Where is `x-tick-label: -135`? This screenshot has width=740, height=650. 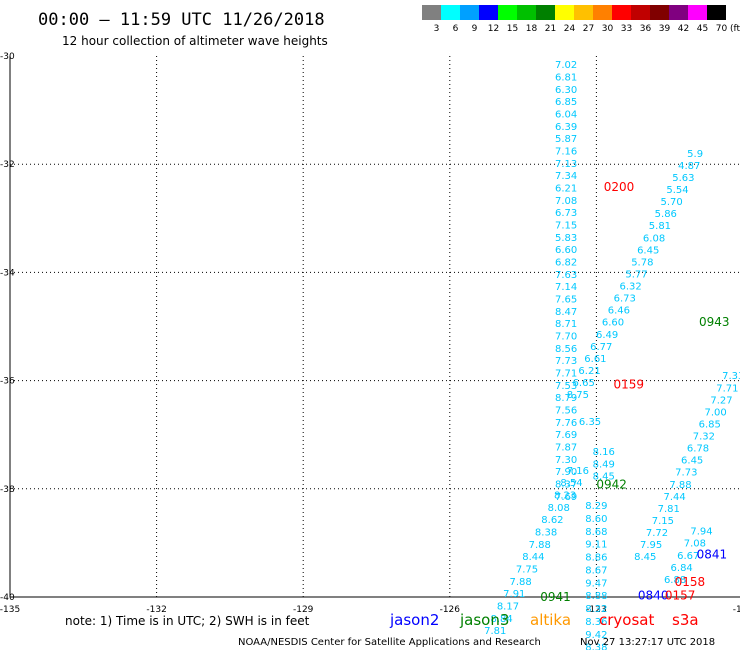
x-tick-label: -135 is located at coordinates (10, 610).